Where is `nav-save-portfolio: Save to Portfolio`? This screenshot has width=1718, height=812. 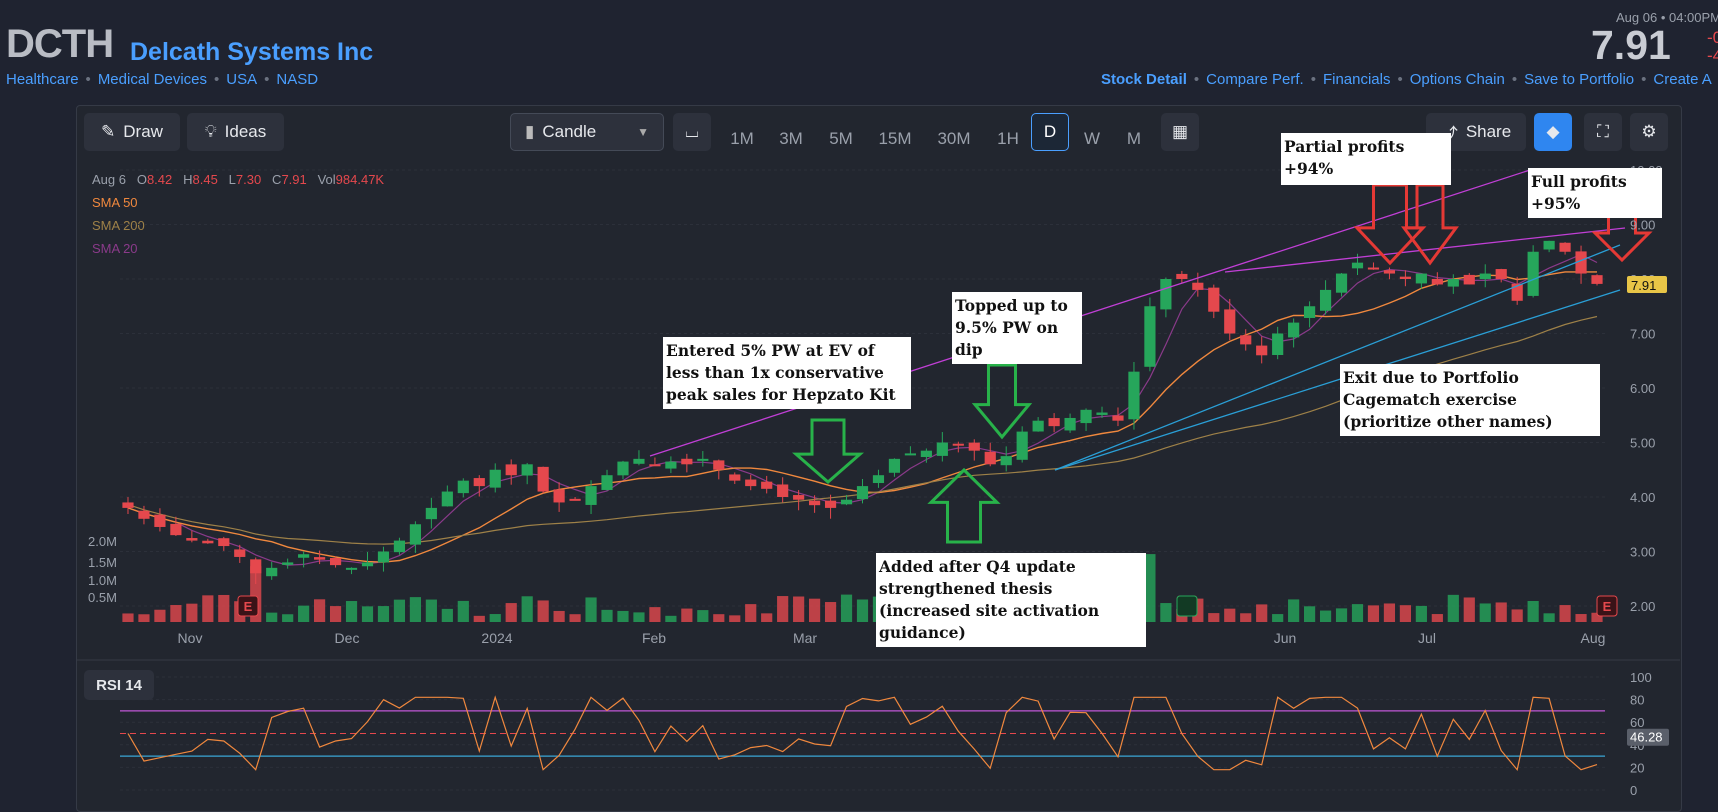 nav-save-portfolio: Save to Portfolio is located at coordinates (1579, 79).